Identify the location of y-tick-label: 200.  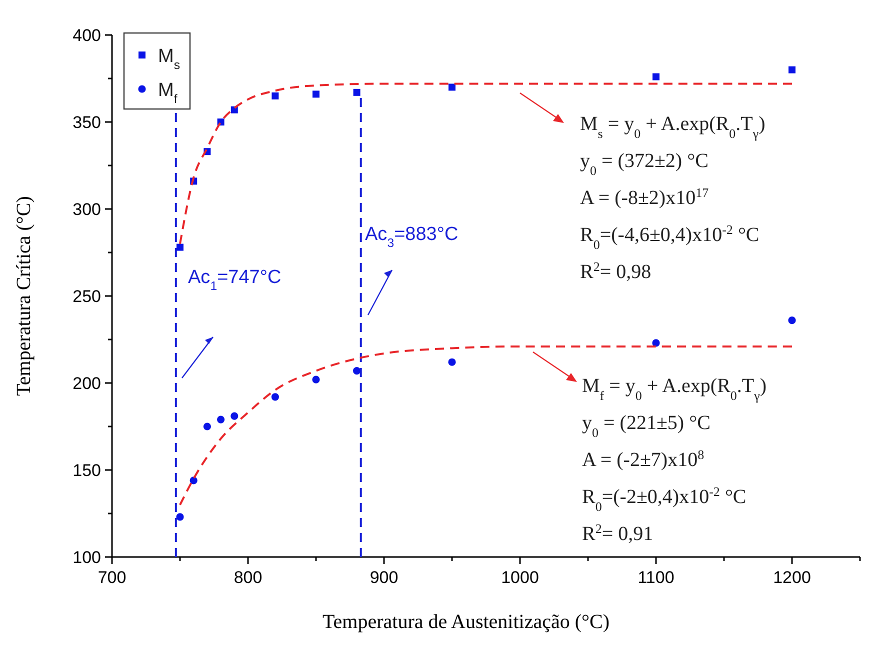
(86, 383).